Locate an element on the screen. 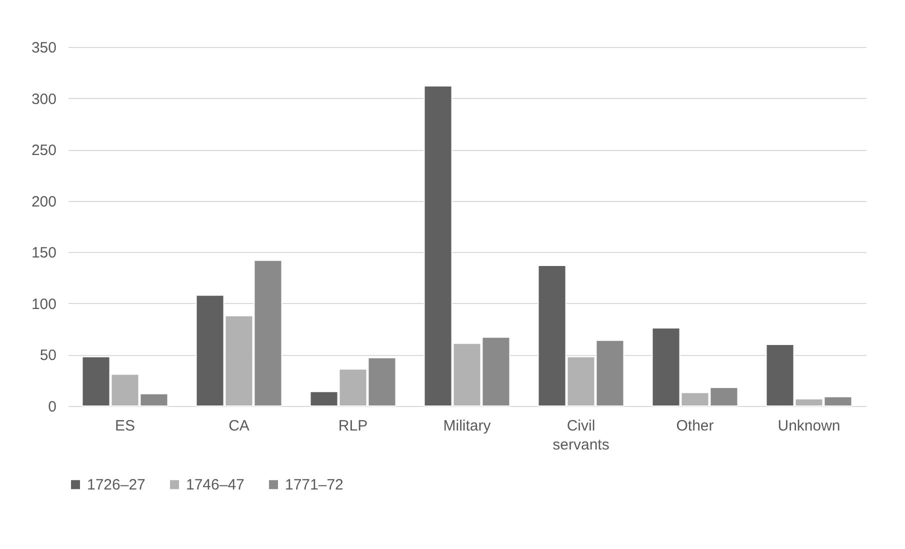 The width and height of the screenshot is (905, 549). y-tick-label: 300 is located at coordinates (43, 99).